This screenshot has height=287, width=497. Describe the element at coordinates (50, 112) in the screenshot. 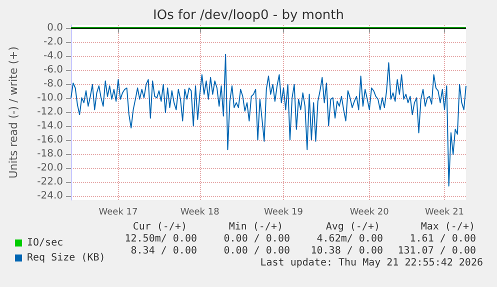

I see `y-tick-label: -12.0` at that location.